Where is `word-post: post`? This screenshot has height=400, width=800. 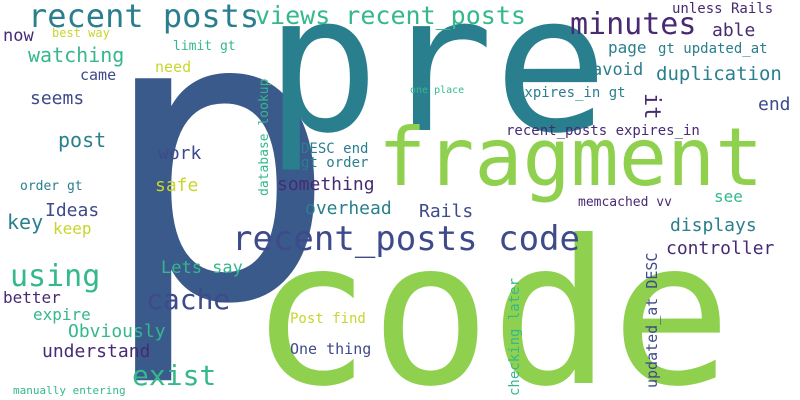
word-post: post is located at coordinates (82, 140).